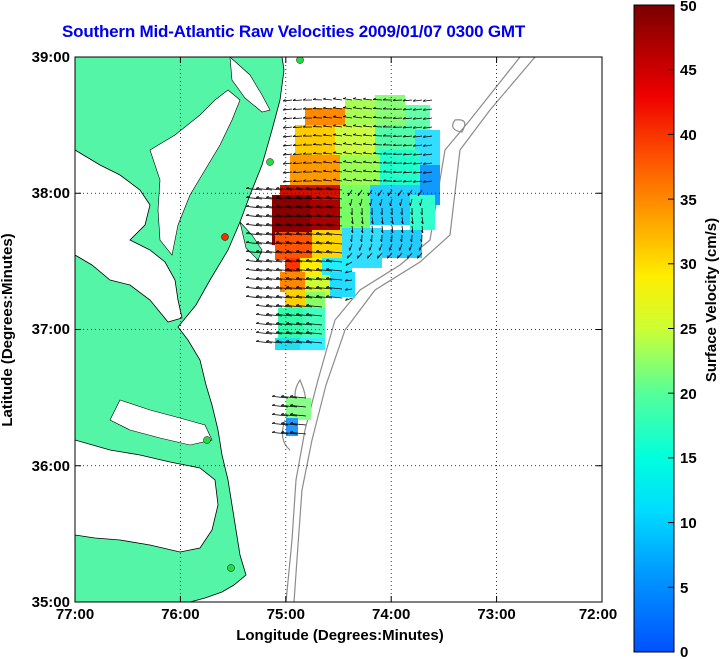  Describe the element at coordinates (688, 394) in the screenshot. I see `colorbar-tick: 20` at that location.